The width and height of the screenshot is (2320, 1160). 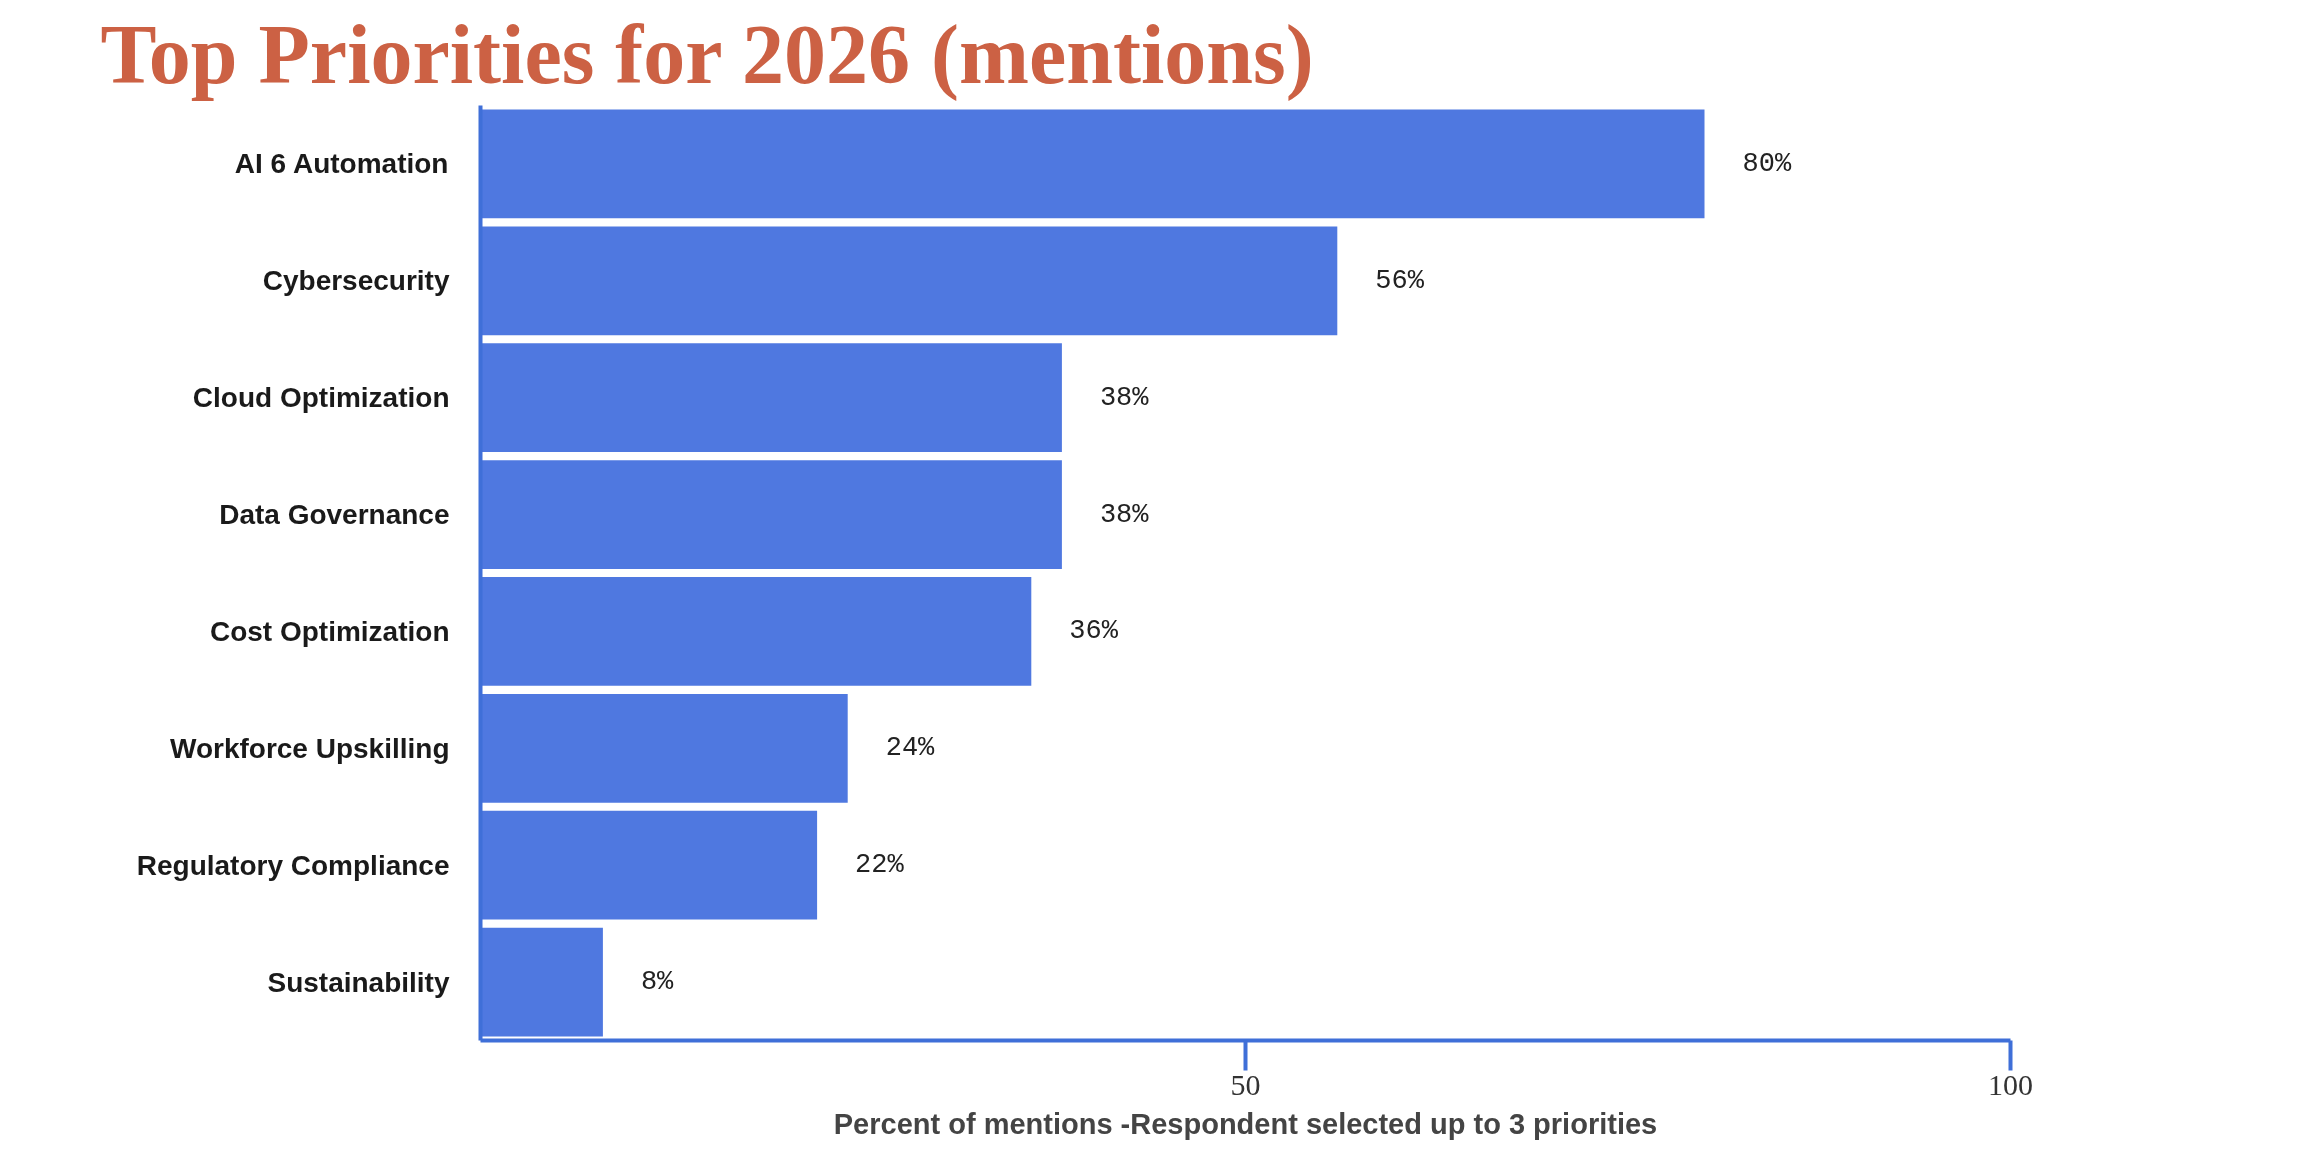 What do you see at coordinates (707, 54) in the screenshot?
I see `chart-title: Top Priorities for 2026 (mentions)` at bounding box center [707, 54].